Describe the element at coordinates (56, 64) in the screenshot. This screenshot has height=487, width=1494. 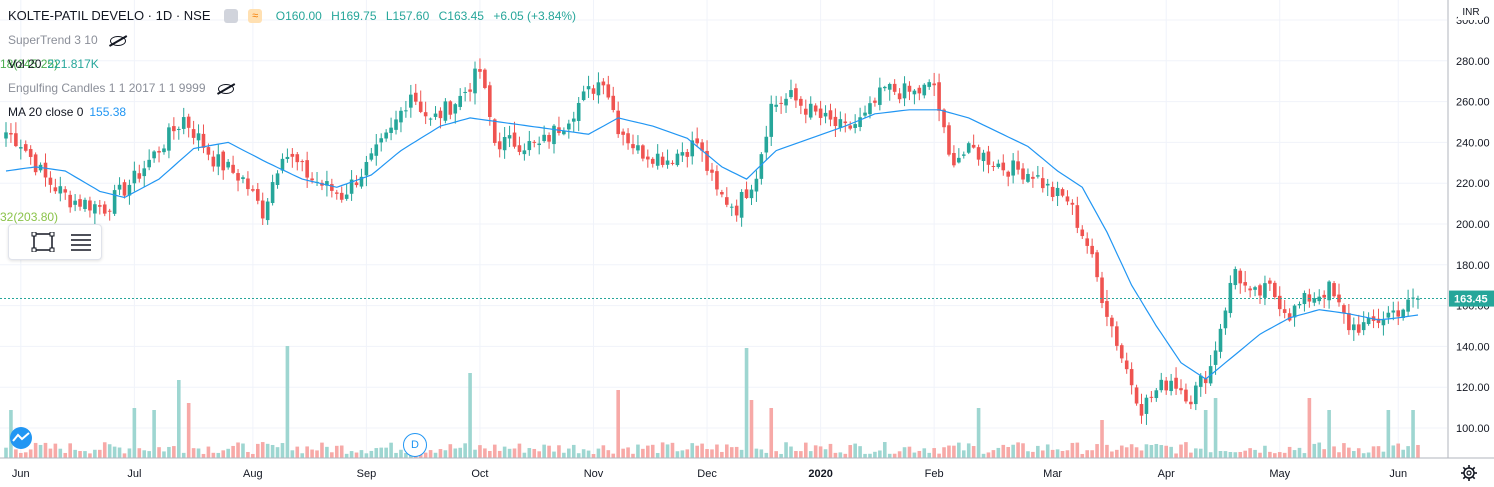
I see `volume-legend: Vol 20 221.817K` at that location.